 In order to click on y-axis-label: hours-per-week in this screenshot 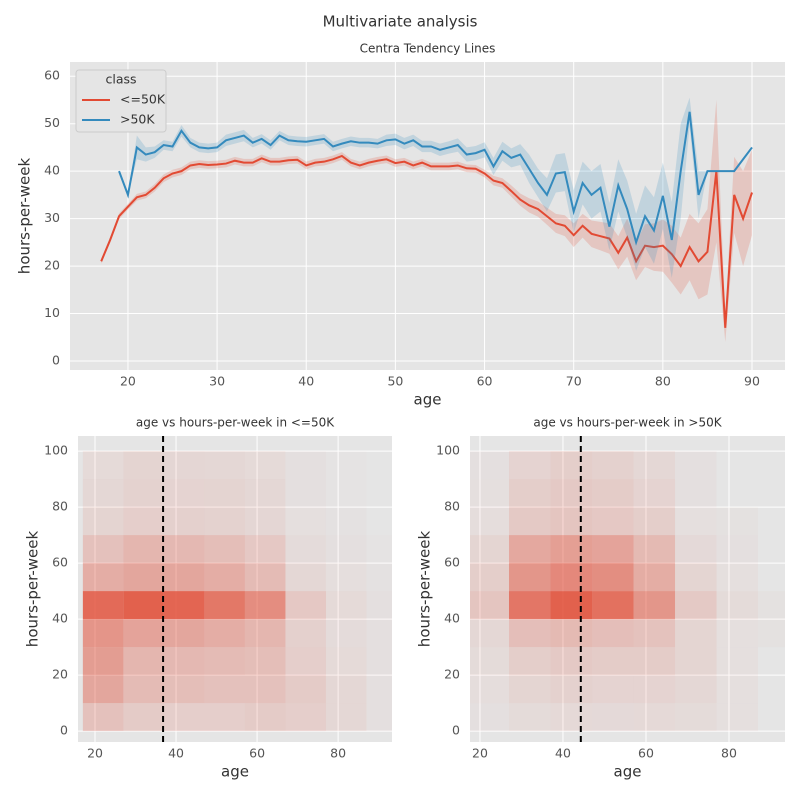, I will do `click(33, 589)`.